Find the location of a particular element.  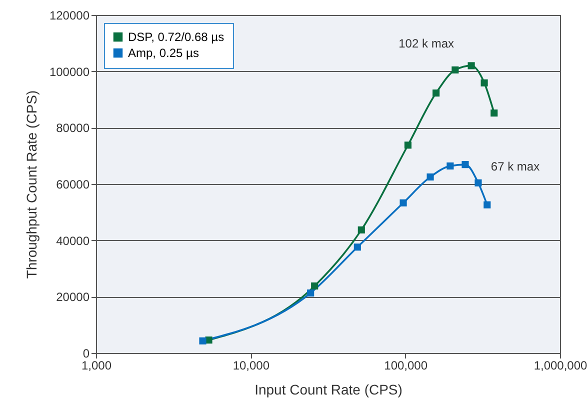

legend-label: Amp, 0.25 µs is located at coordinates (163, 53).